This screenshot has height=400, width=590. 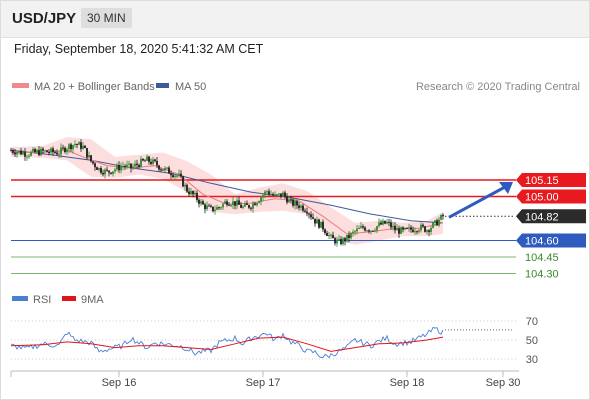 What do you see at coordinates (119, 383) in the screenshot?
I see `x-tick-label: Sep 16` at bounding box center [119, 383].